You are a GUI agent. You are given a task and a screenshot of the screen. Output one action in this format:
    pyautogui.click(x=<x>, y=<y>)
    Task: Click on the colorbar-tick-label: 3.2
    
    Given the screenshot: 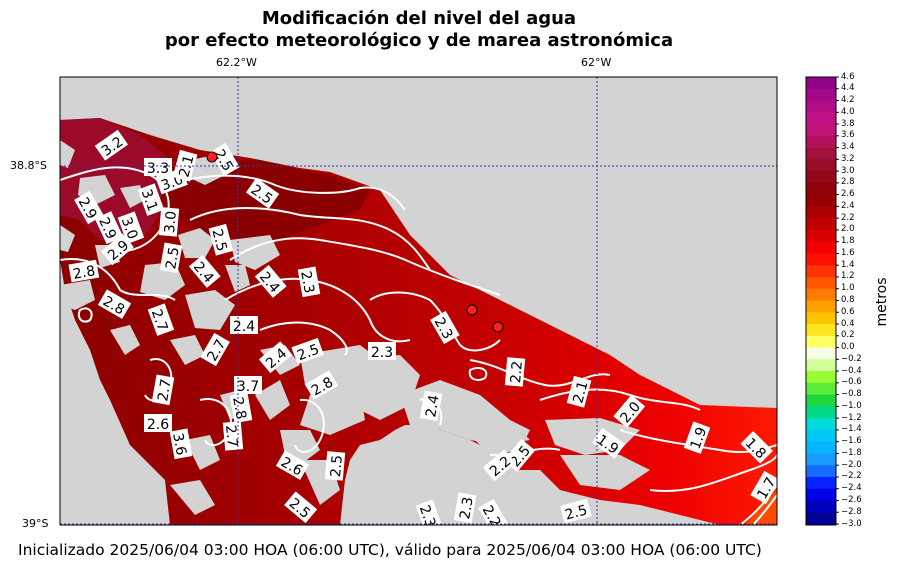 What is the action you would take?
    pyautogui.click(x=848, y=158)
    